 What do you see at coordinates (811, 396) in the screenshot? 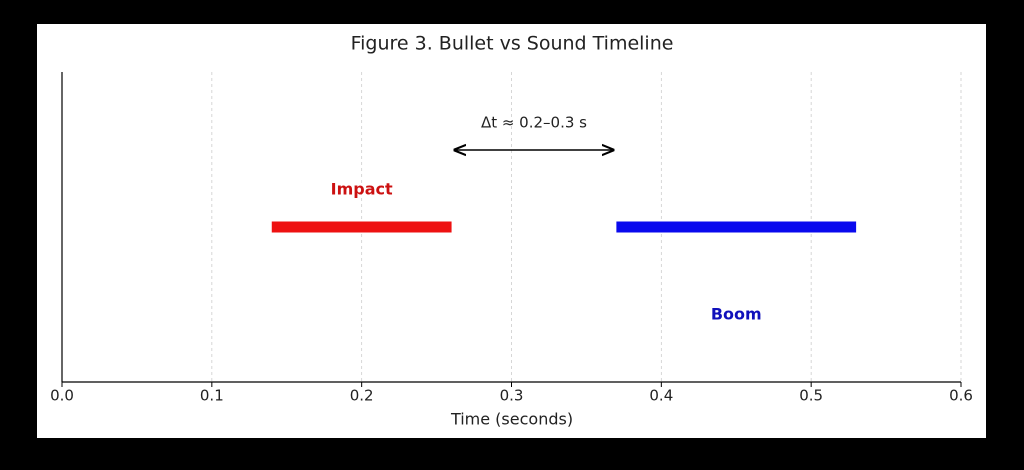
I see `x-tick-label: 0.5` at bounding box center [811, 396].